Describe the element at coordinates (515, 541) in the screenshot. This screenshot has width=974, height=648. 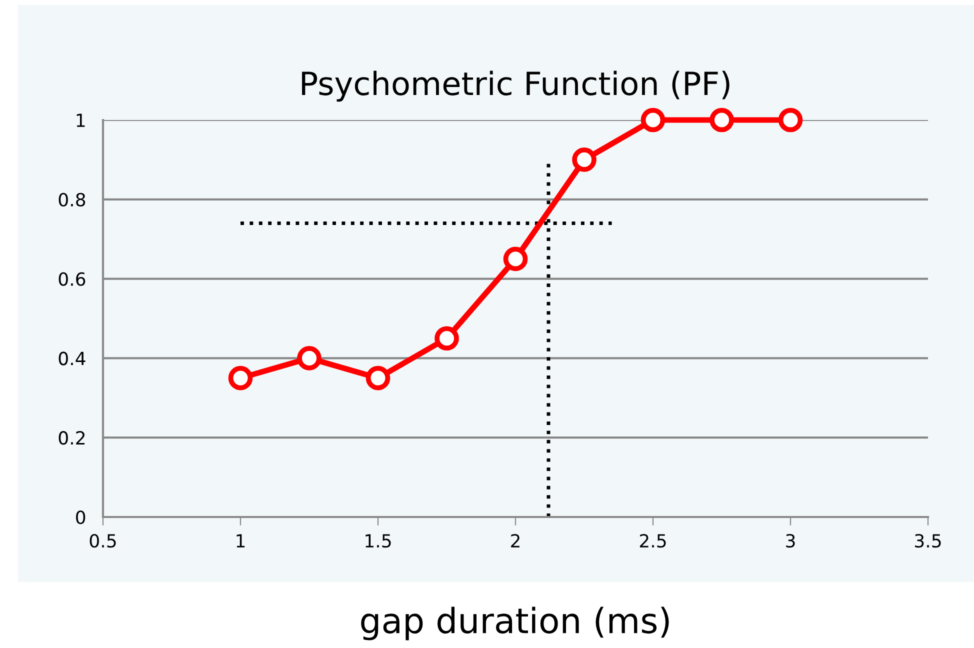
I see `x-tick-label: 2` at that location.